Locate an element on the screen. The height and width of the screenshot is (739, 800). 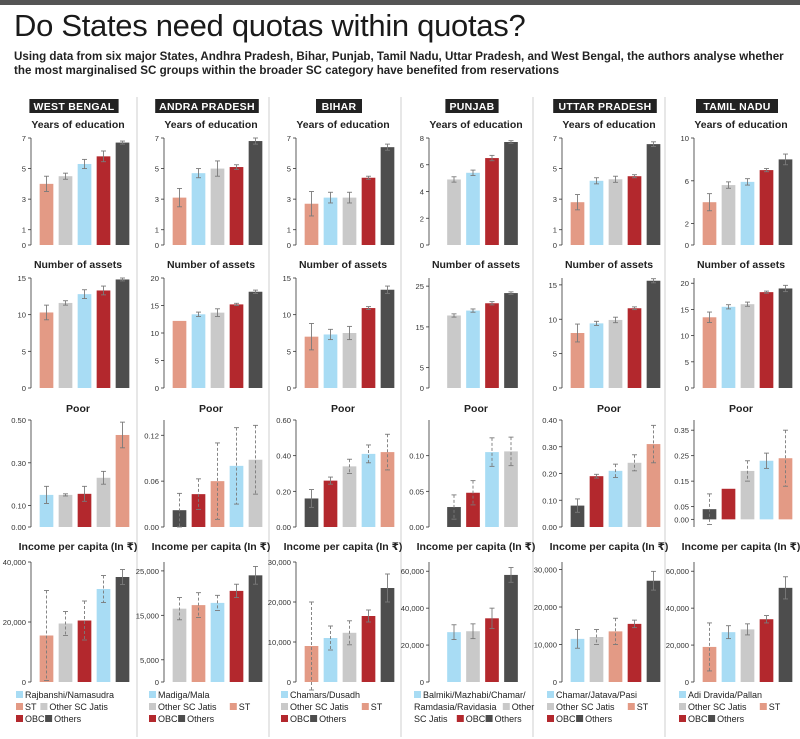
state-header-4: UTTAR PRADESH is located at coordinates (605, 107).